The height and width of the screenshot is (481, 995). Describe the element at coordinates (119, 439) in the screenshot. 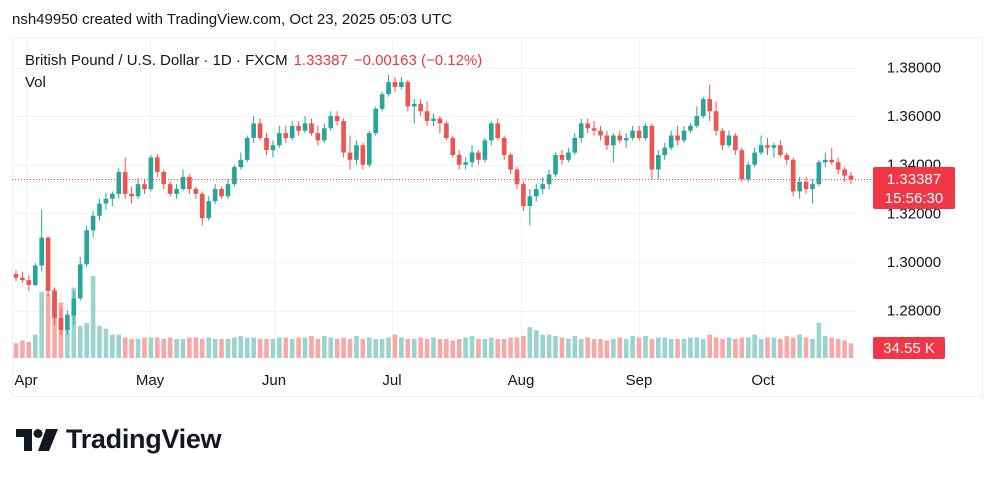

I see `tradingview-logo: TradingView` at that location.